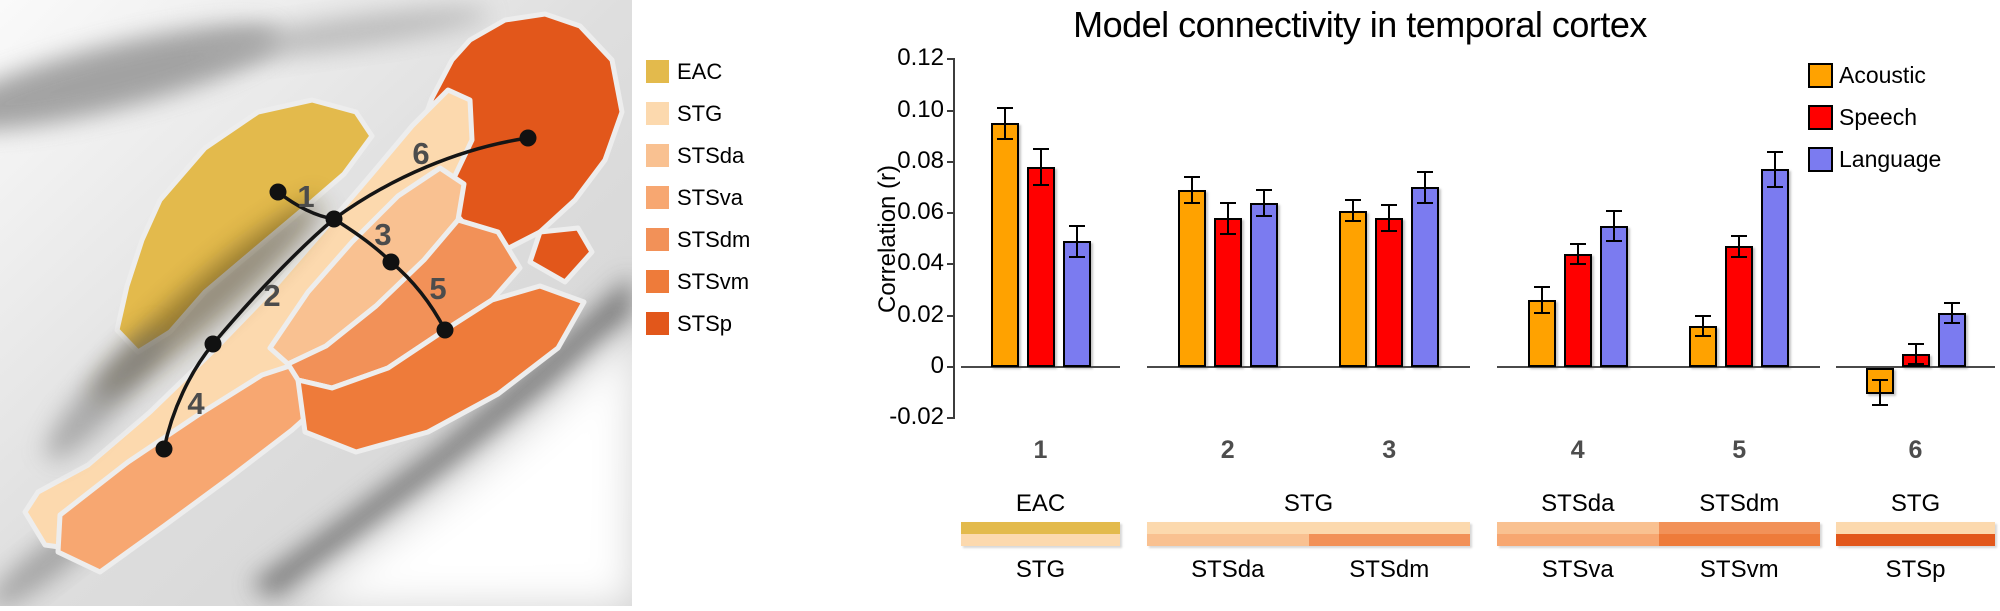 The width and height of the screenshot is (2000, 611). I want to click on brain-legend-item-STSp: STSp, so click(731, 323).